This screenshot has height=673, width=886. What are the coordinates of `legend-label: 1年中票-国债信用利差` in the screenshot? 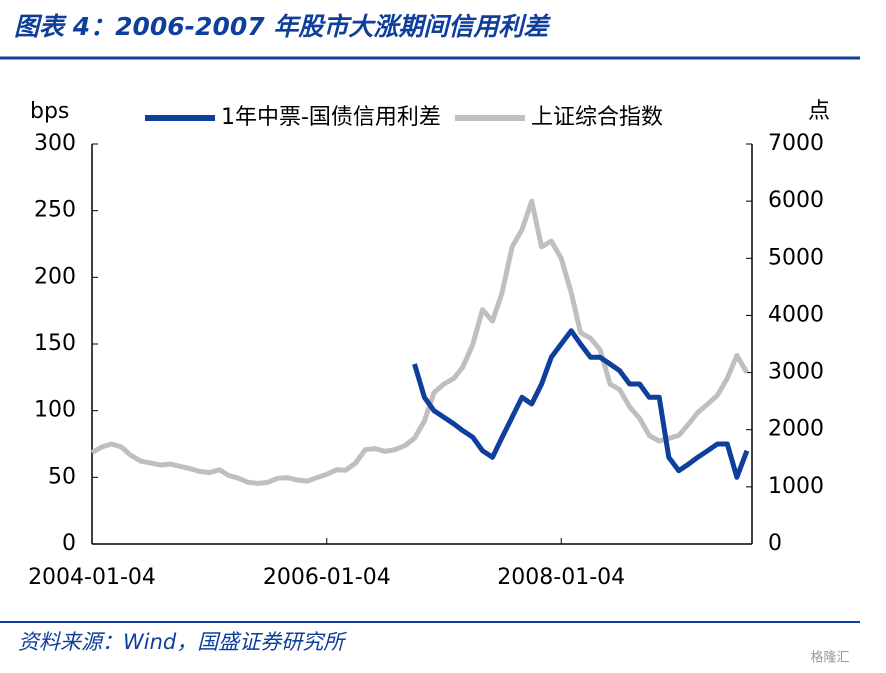 It's located at (331, 117).